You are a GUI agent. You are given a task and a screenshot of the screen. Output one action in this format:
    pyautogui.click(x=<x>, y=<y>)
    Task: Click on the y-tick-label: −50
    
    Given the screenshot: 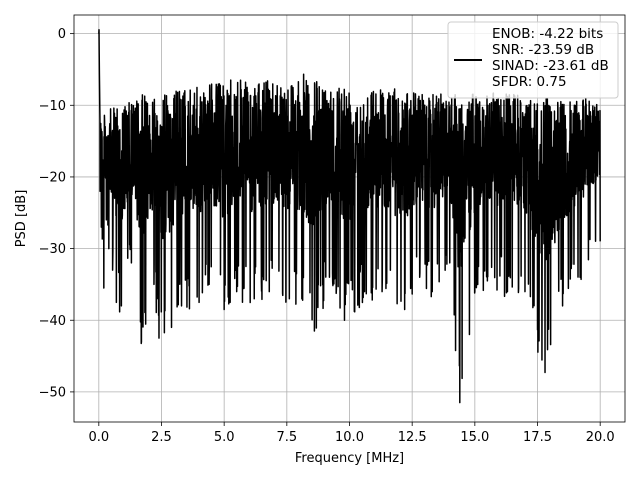 What is the action you would take?
    pyautogui.click(x=52, y=392)
    